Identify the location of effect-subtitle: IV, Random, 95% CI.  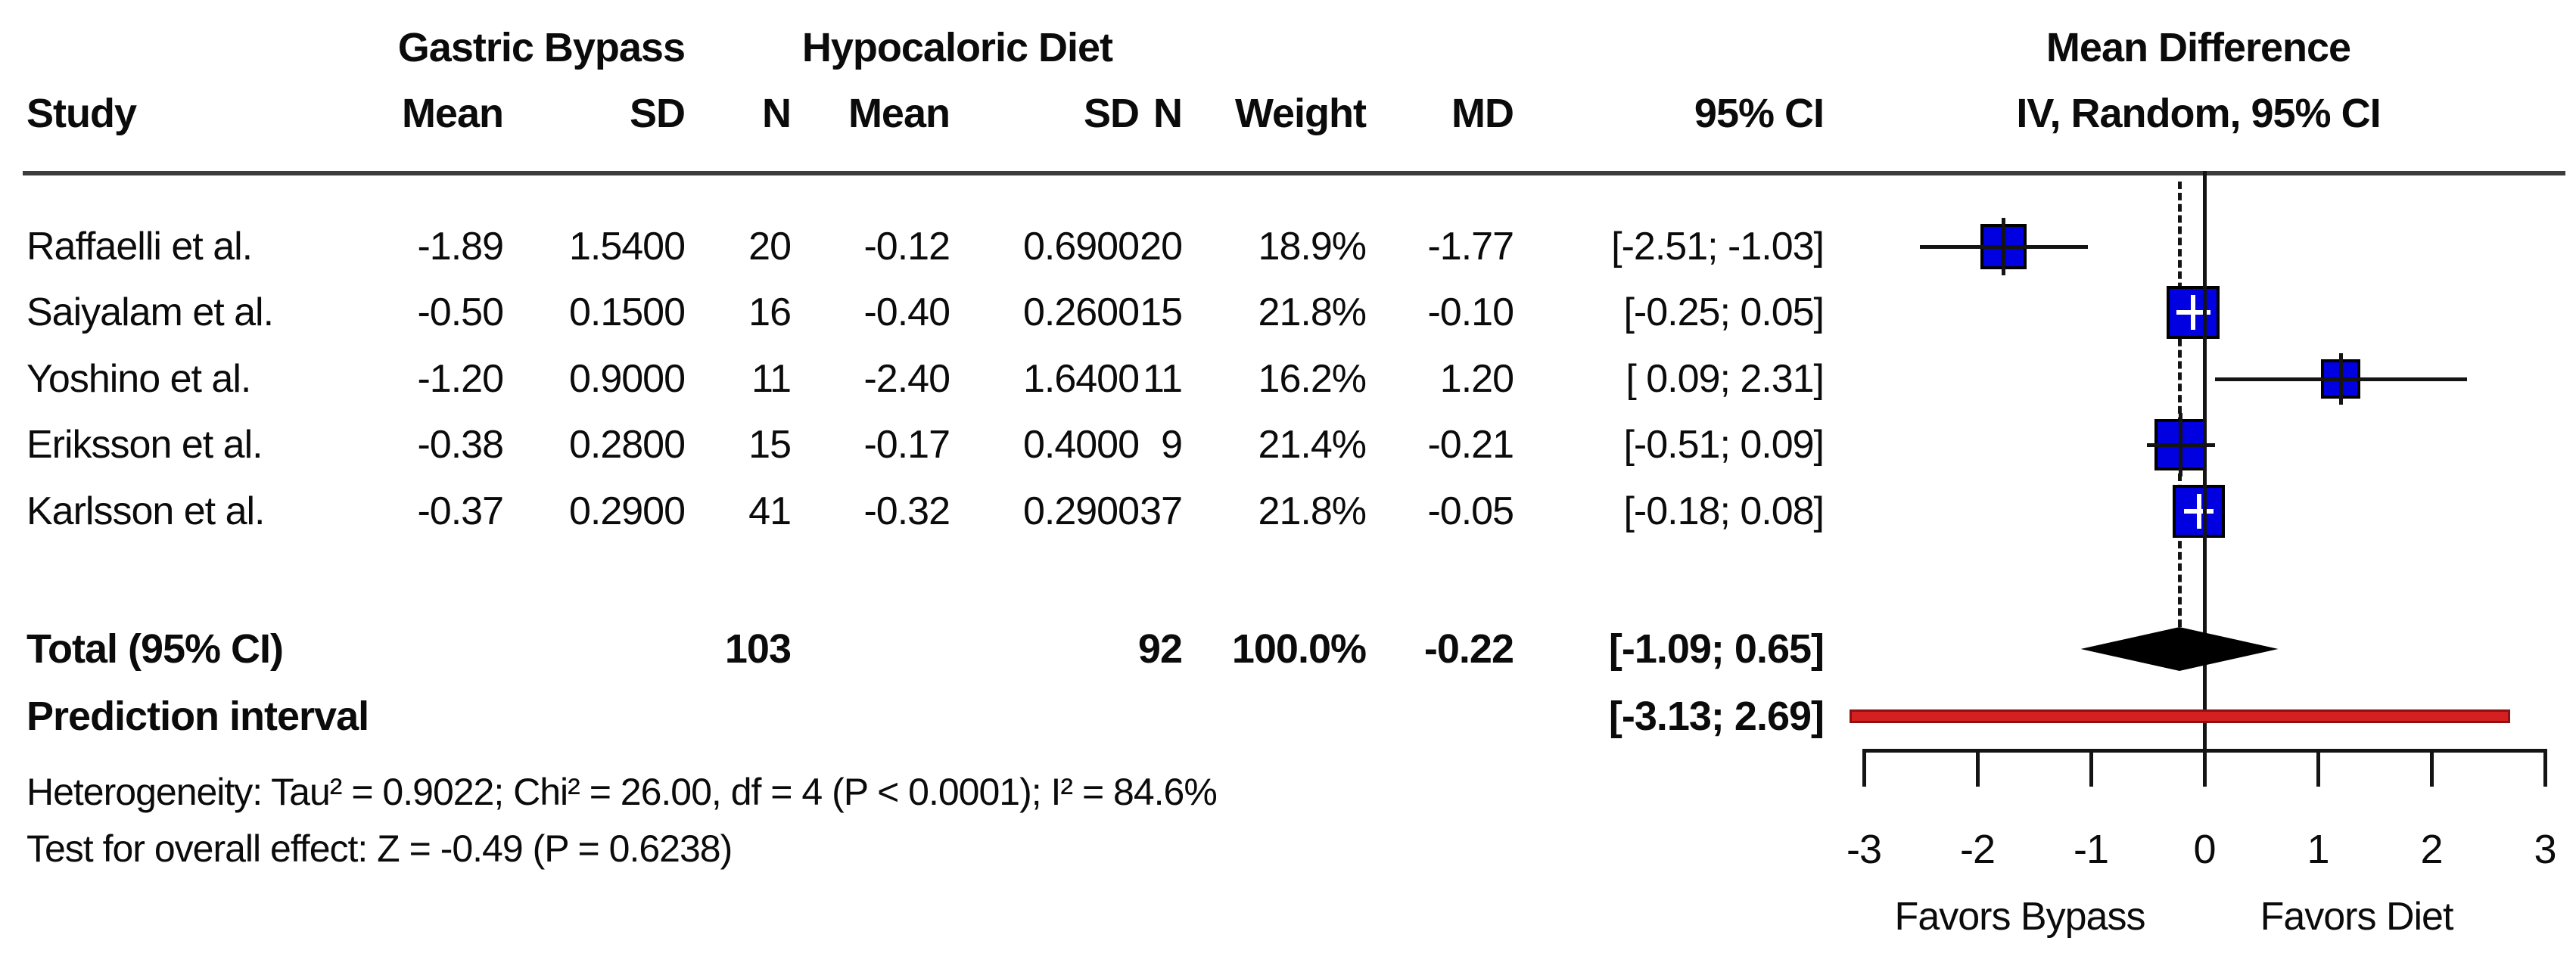
(2198, 113).